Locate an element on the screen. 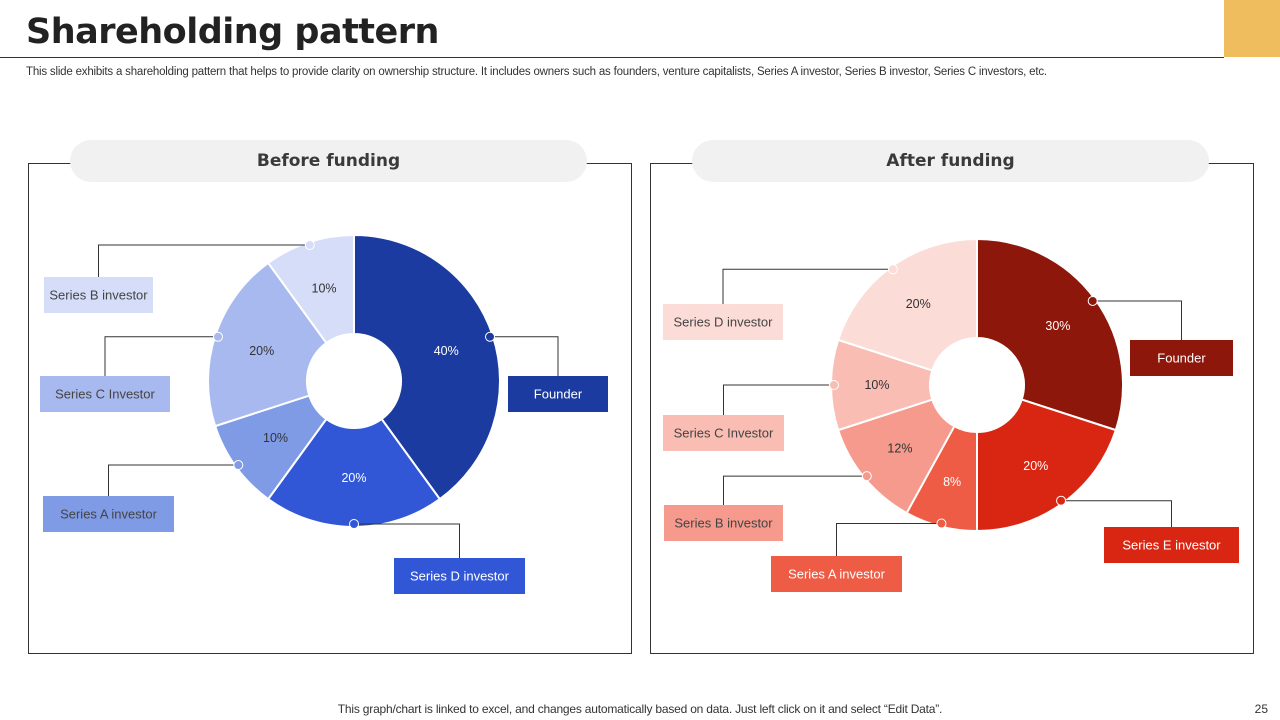 Image resolution: width=1280 pixels, height=720 pixels. after-legend-label-series-d-investor: Series D investor is located at coordinates (724, 322).